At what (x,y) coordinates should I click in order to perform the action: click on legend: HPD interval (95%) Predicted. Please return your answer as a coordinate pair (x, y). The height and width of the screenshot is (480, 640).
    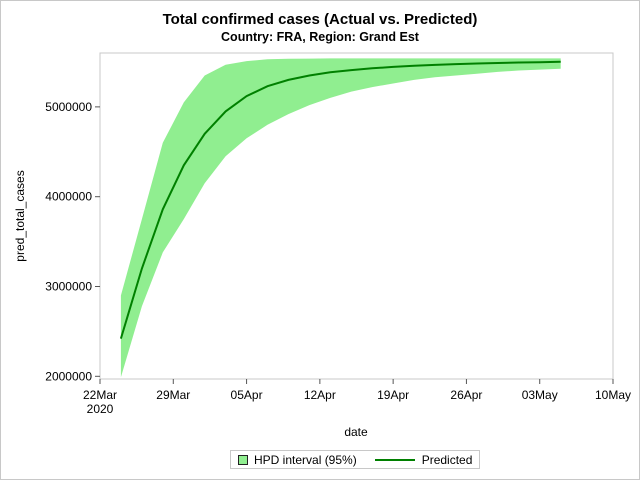
    Looking at the image, I should click on (355, 459).